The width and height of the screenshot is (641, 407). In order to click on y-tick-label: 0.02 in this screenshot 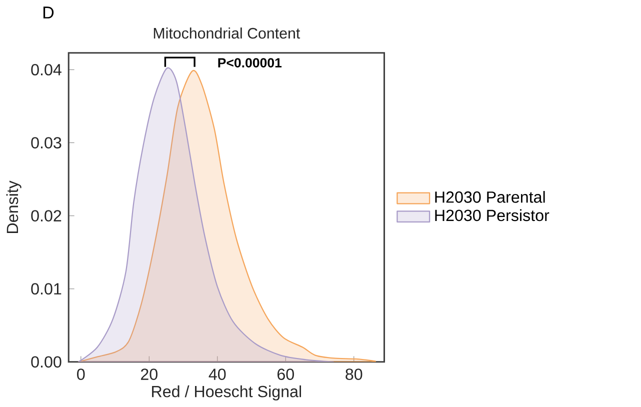, I will do `click(46, 216)`.